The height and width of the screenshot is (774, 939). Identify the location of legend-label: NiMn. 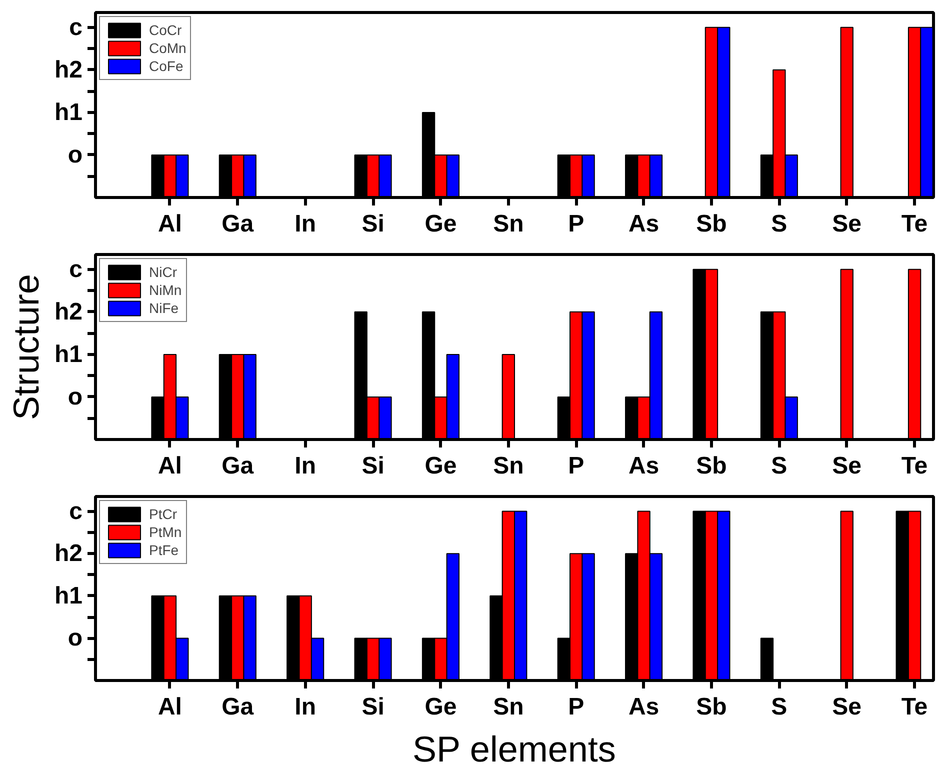
(165, 290).